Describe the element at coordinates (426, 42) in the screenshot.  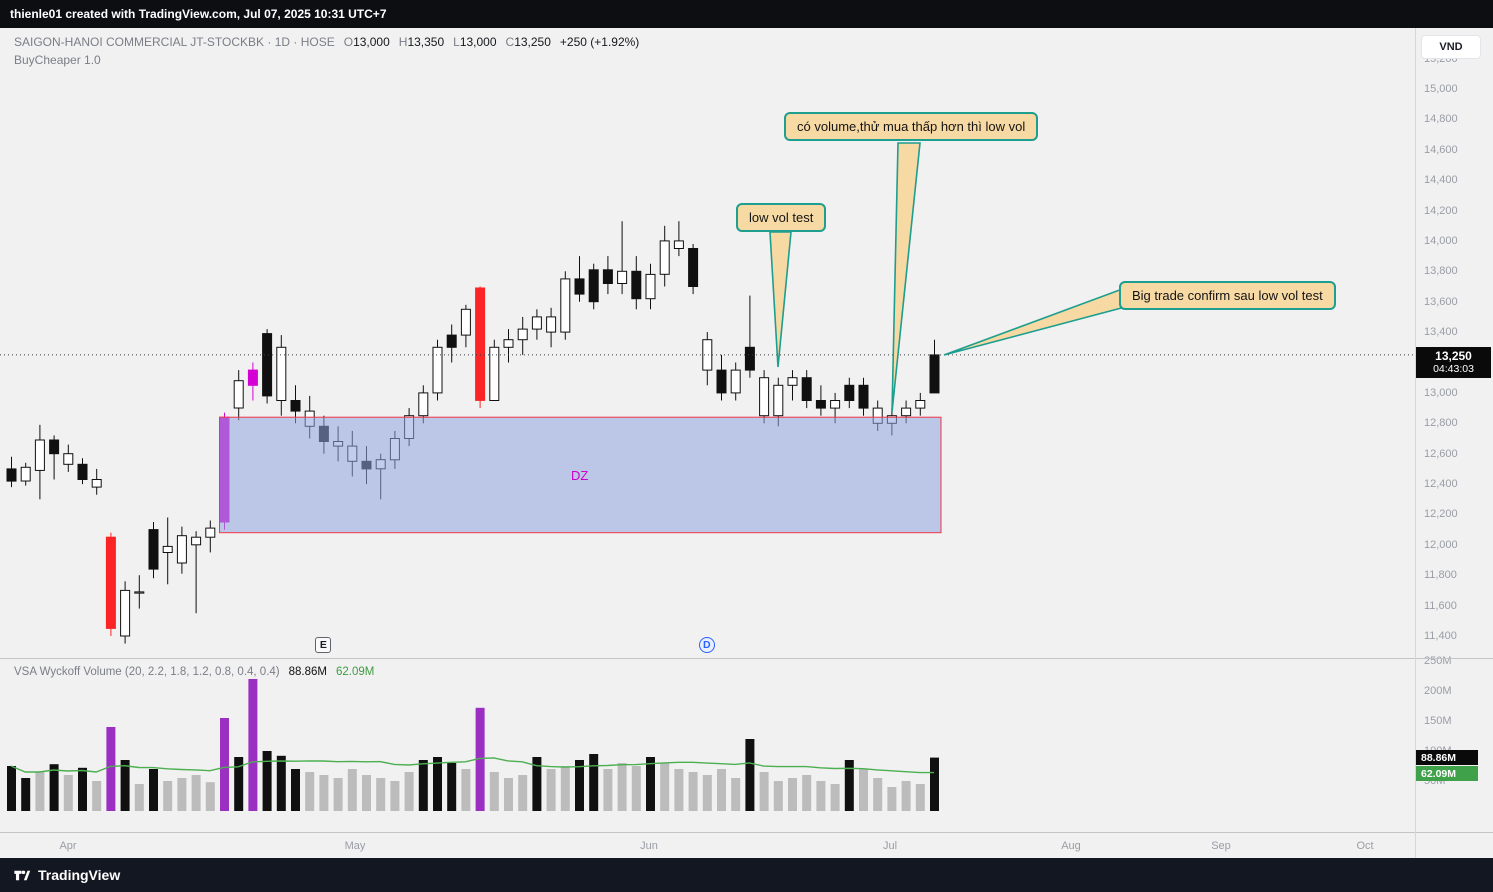
I see `high-value: 13,350` at that location.